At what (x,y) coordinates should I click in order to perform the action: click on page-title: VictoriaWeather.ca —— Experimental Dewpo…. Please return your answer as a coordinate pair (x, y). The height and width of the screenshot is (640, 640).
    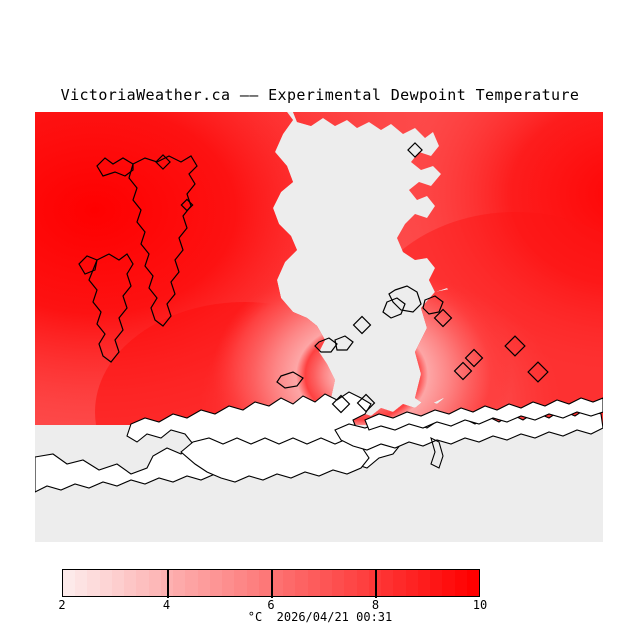
    Looking at the image, I should click on (320, 95).